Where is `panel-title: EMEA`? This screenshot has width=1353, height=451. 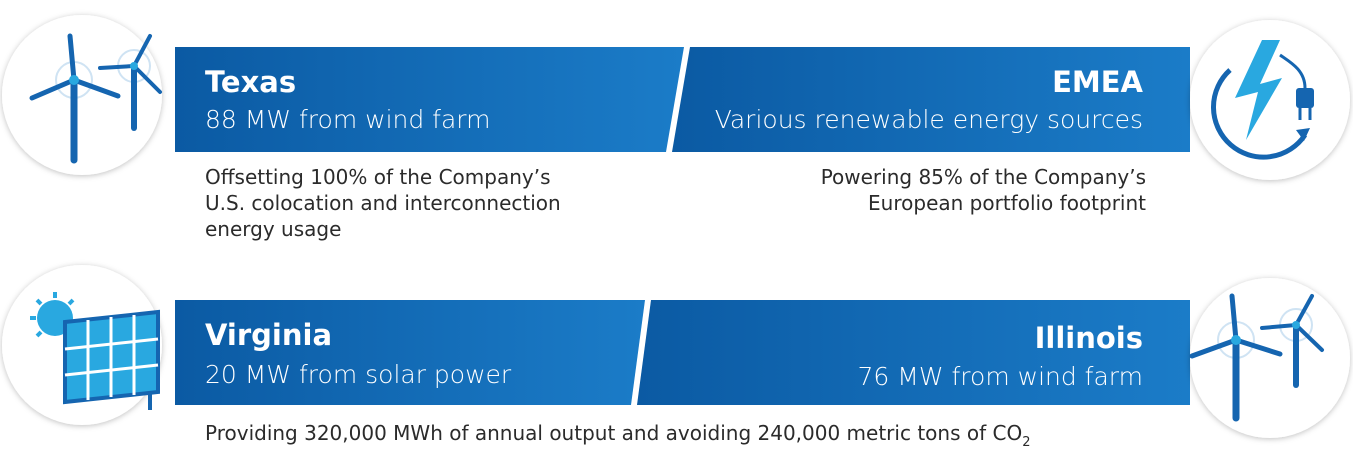 panel-title: EMEA is located at coordinates (1097, 82).